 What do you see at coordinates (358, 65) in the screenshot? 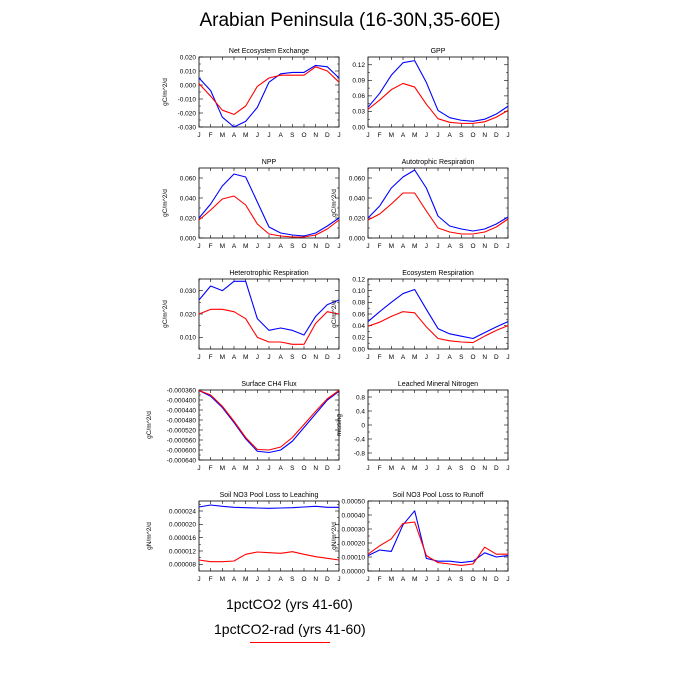
I see `y-tick-label: 0.12` at bounding box center [358, 65].